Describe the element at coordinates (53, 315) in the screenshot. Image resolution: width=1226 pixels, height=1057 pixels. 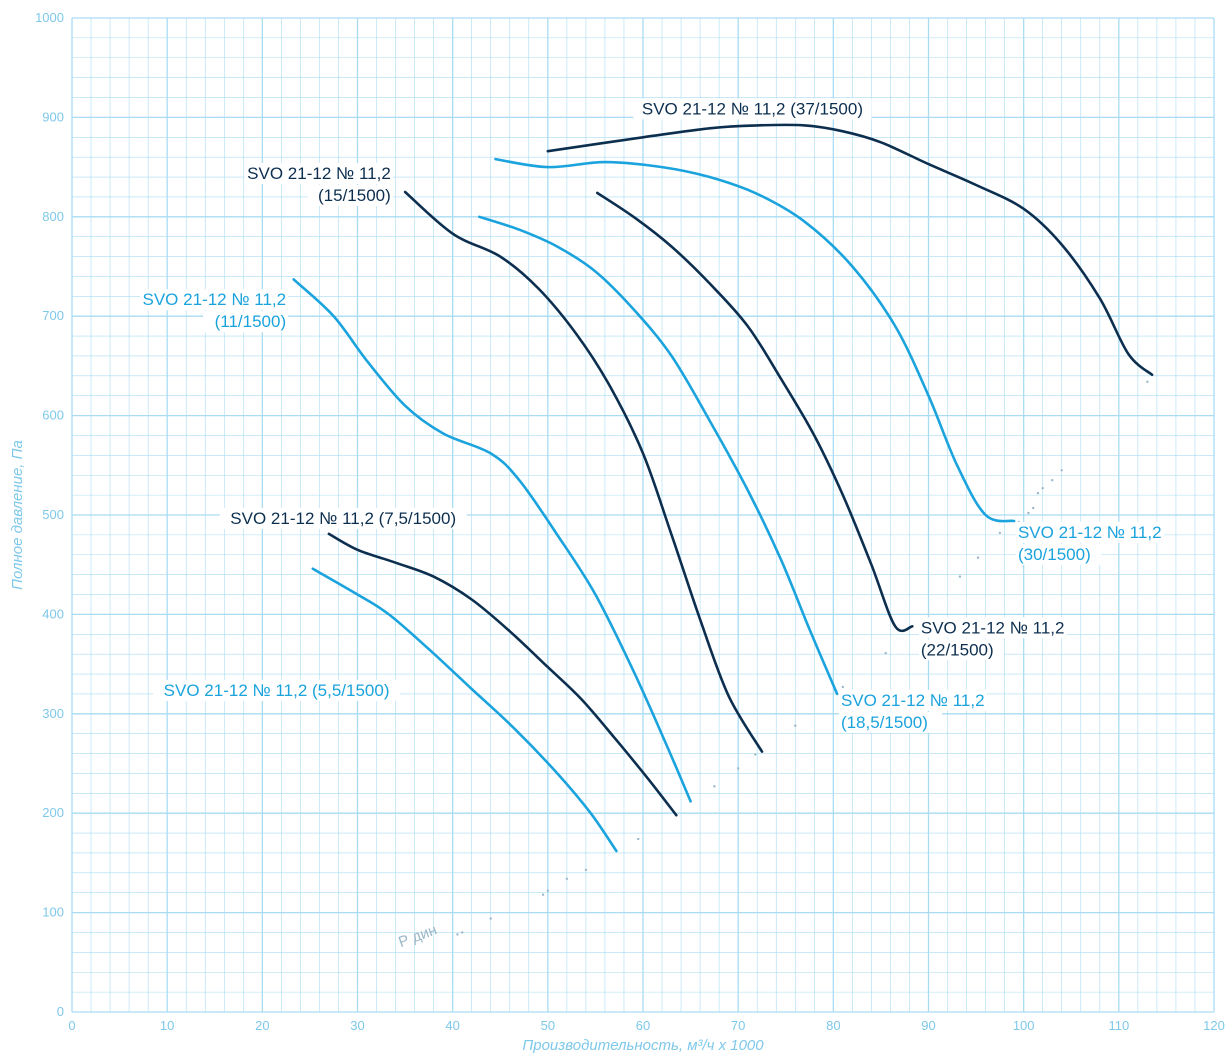
I see `y-tick-label: 700` at that location.